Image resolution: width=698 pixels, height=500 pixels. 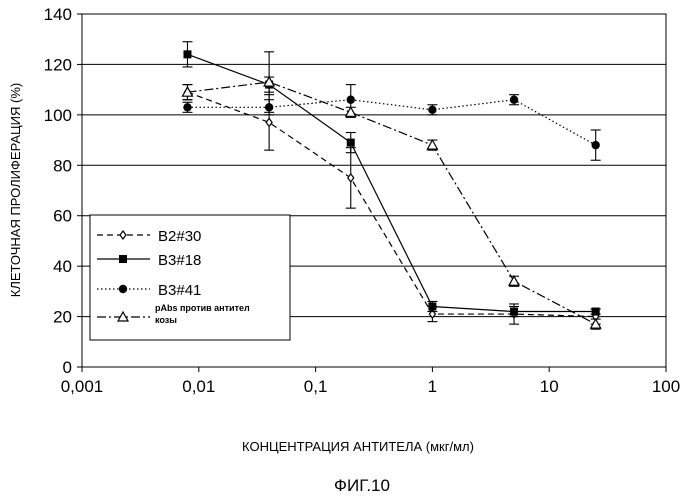 I want to click on y-tick-label: 0, so click(x=67, y=367).